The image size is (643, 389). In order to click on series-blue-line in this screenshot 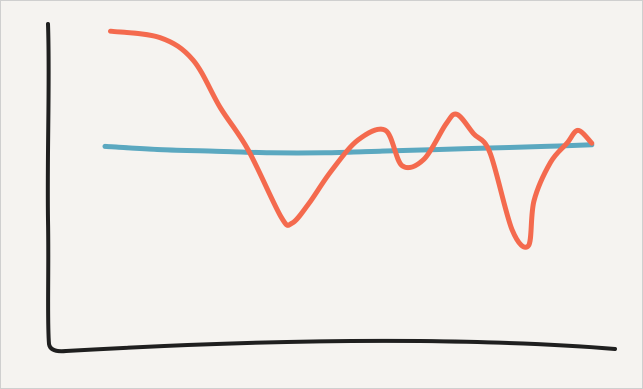, I will do `click(348, 149)`.